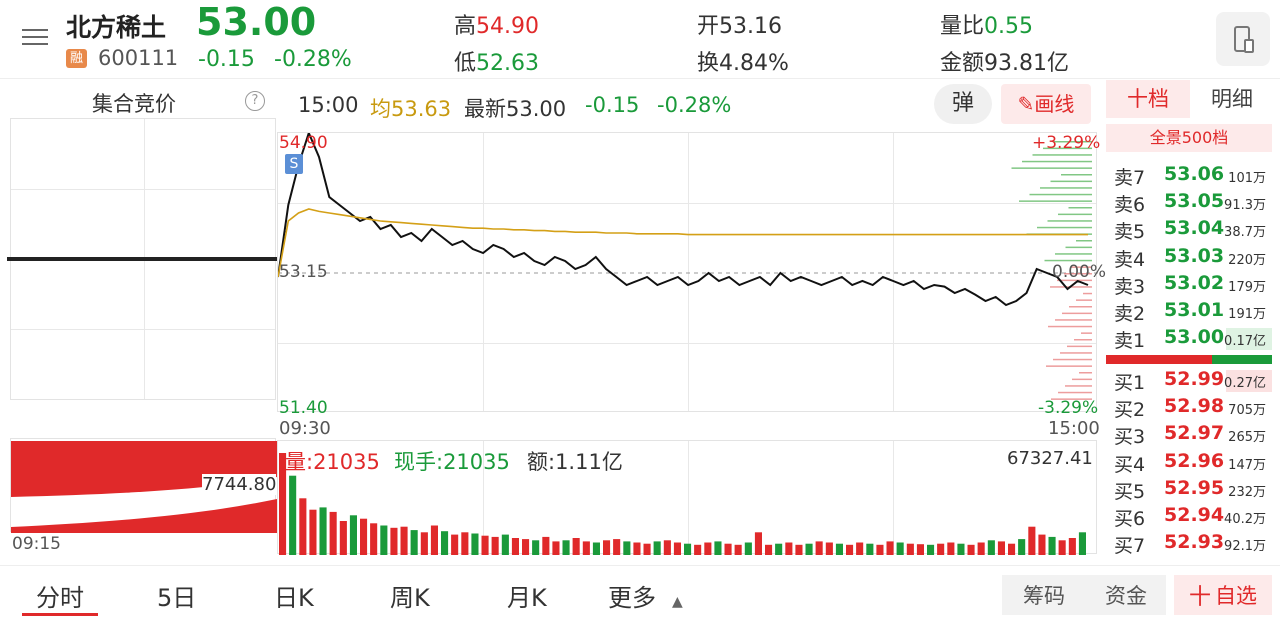 The image size is (1280, 620). I want to click on order-volume: 0.17亿, so click(1245, 342).